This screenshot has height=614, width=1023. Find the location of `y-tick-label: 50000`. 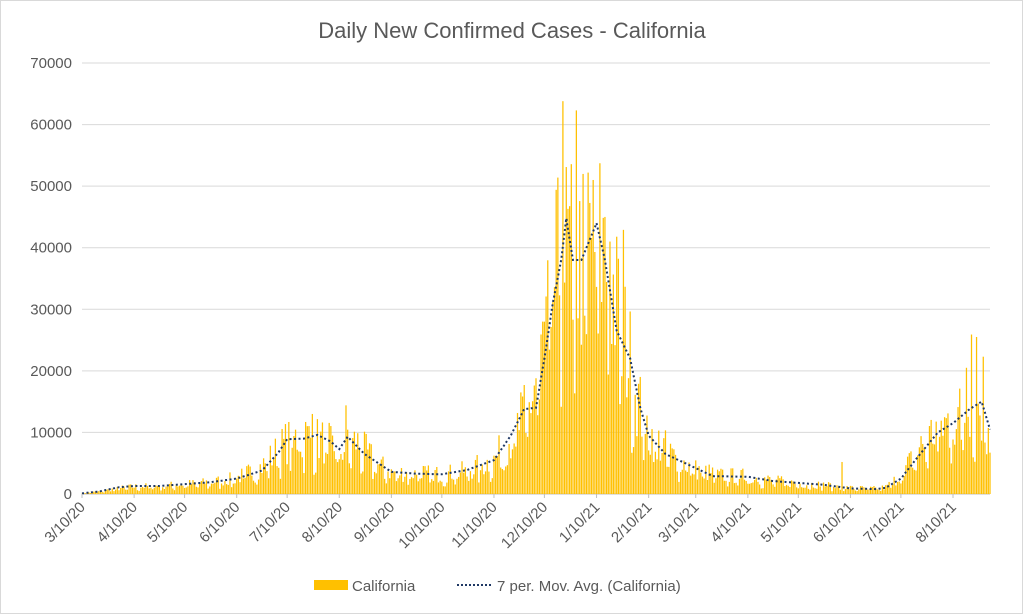

y-tick-label: 50000 is located at coordinates (51, 186).